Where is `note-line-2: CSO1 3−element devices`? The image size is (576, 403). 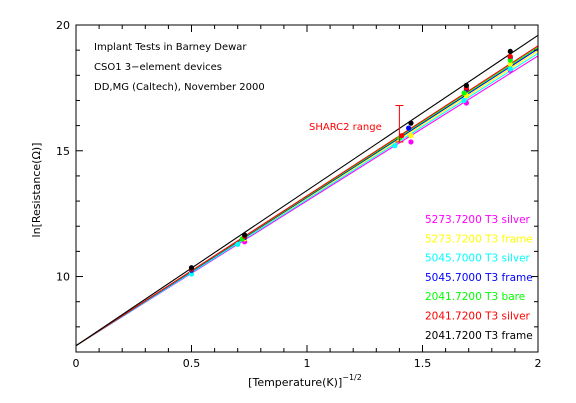 note-line-2: CSO1 3−element devices is located at coordinates (158, 67).